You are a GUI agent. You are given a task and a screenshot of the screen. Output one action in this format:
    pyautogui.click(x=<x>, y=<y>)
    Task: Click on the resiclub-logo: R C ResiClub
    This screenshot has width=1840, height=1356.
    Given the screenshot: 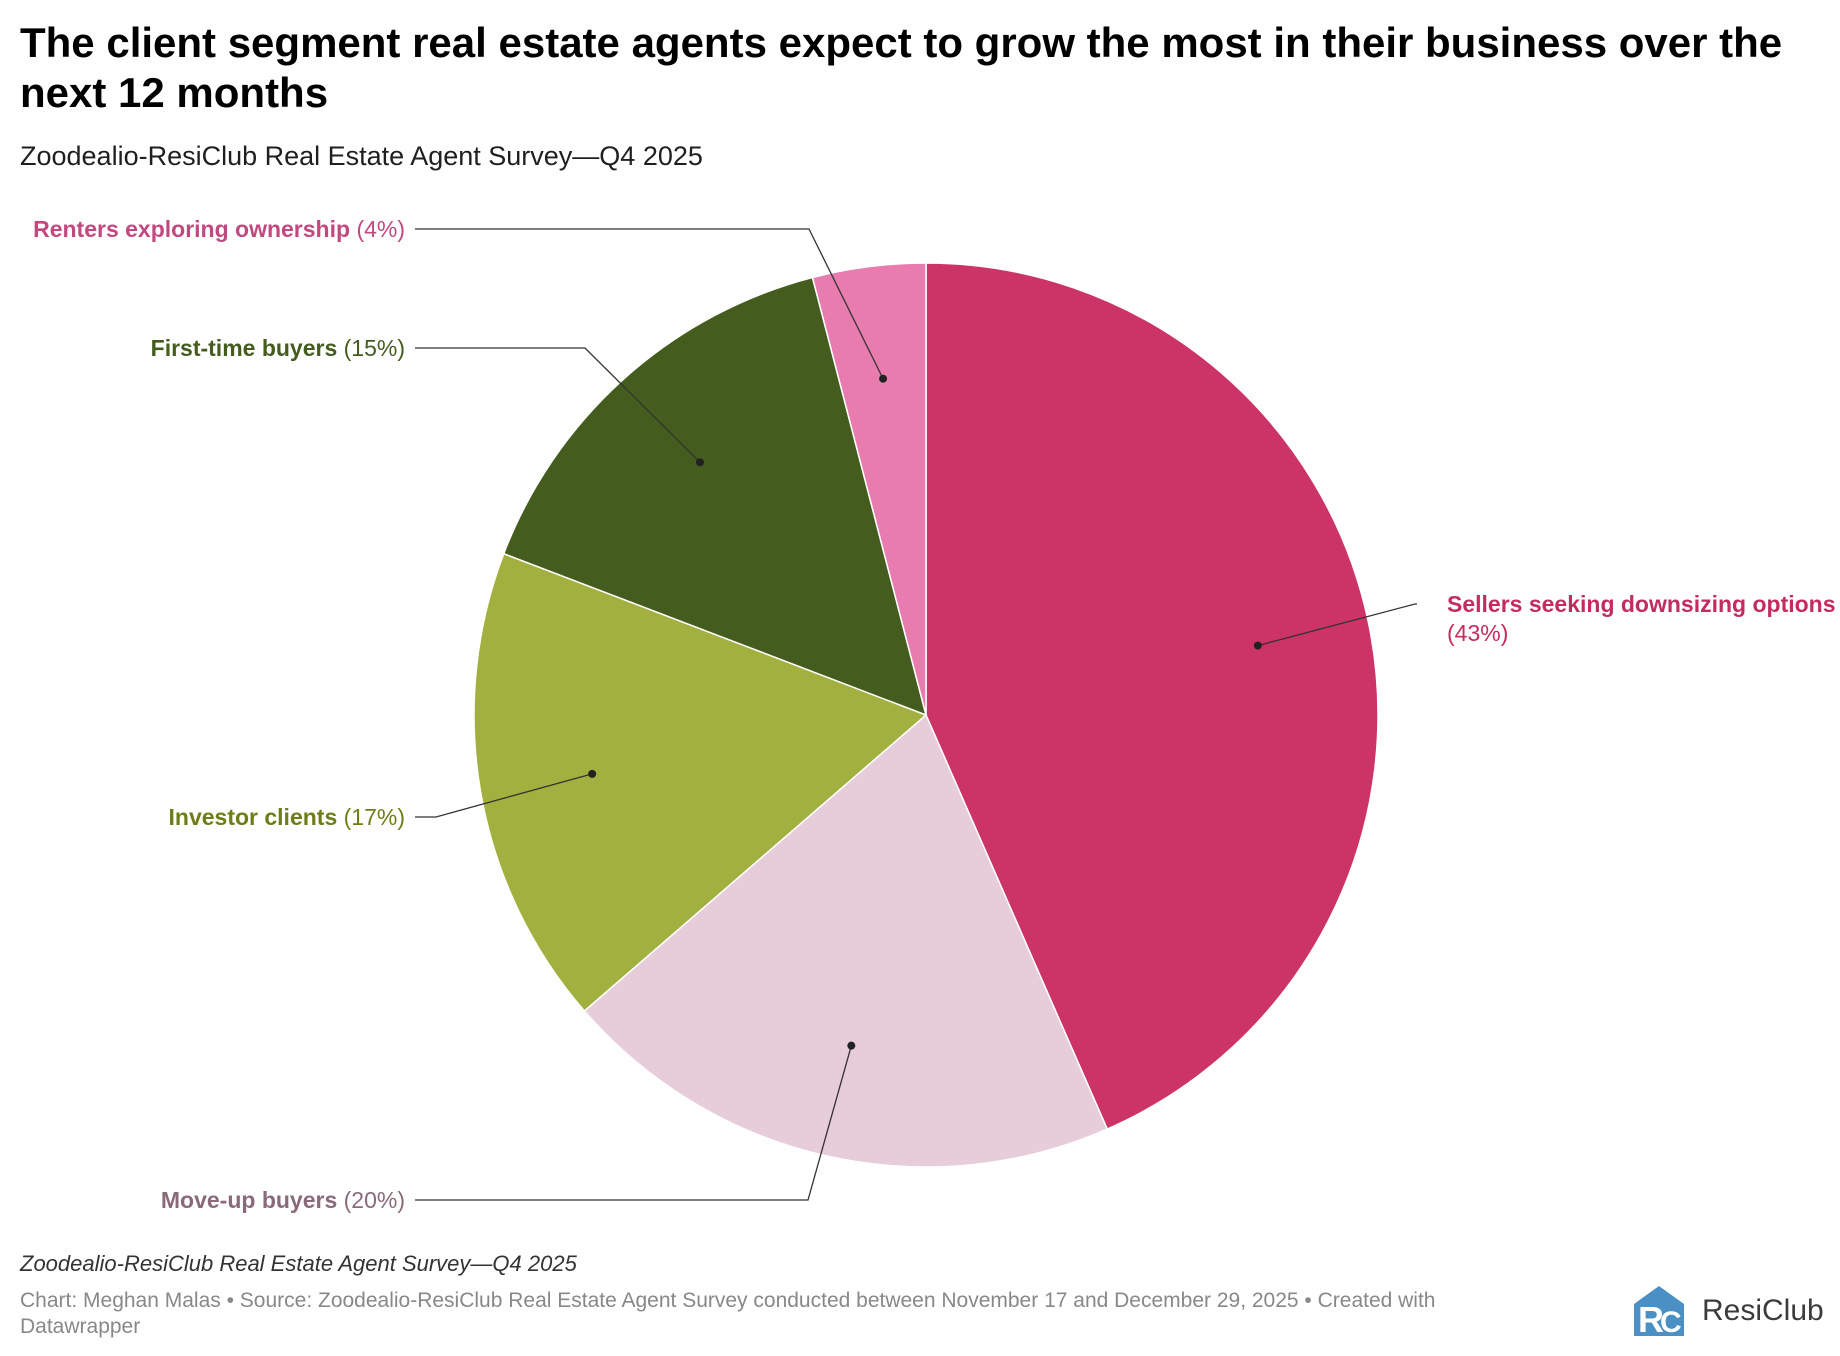 What is the action you would take?
    pyautogui.click(x=1727, y=1311)
    